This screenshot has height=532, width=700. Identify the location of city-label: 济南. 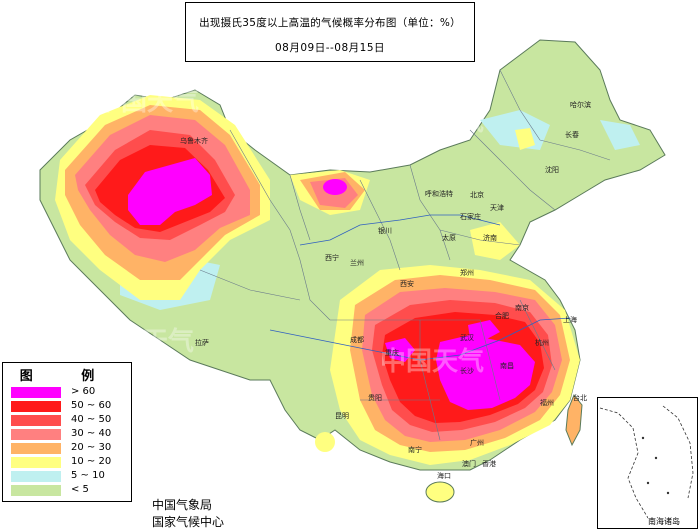
(490, 237).